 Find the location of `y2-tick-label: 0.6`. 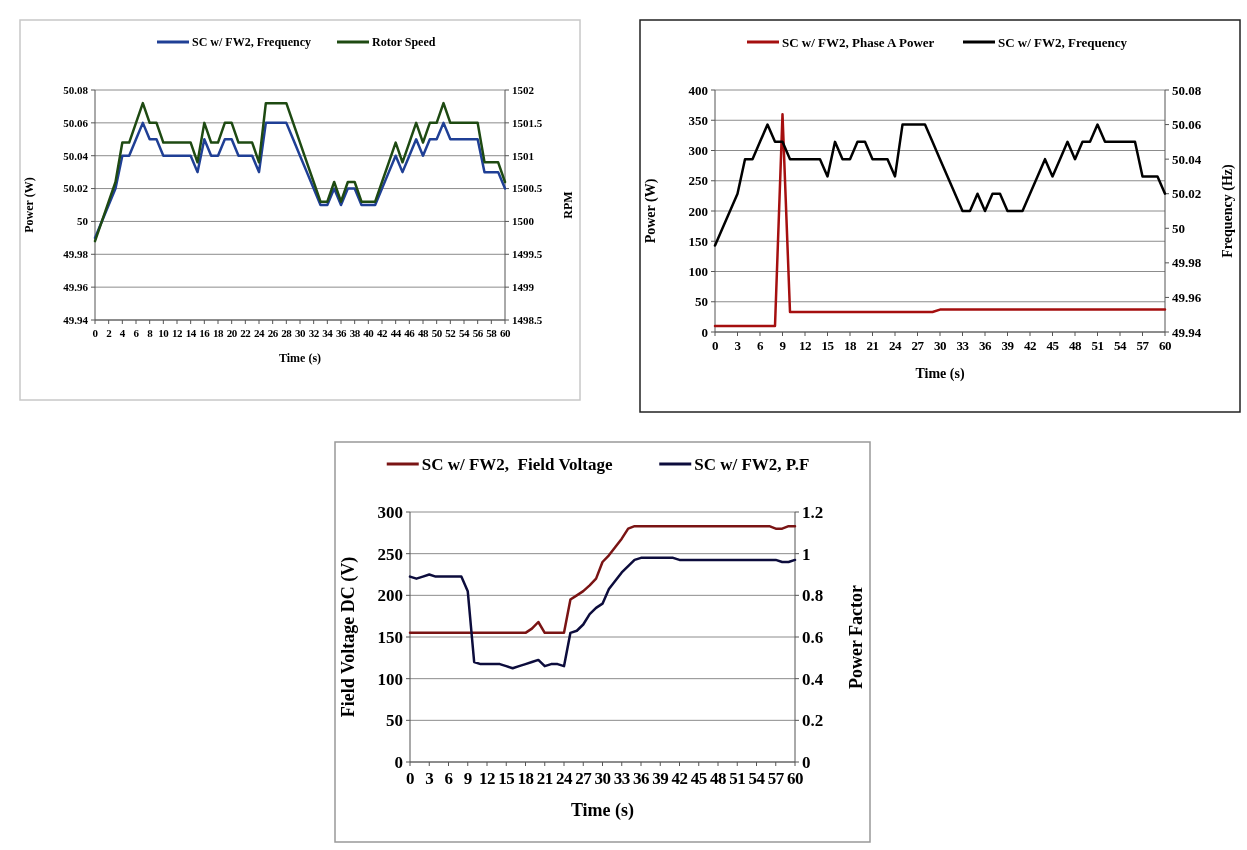

y2-tick-label: 0.6 is located at coordinates (813, 637).